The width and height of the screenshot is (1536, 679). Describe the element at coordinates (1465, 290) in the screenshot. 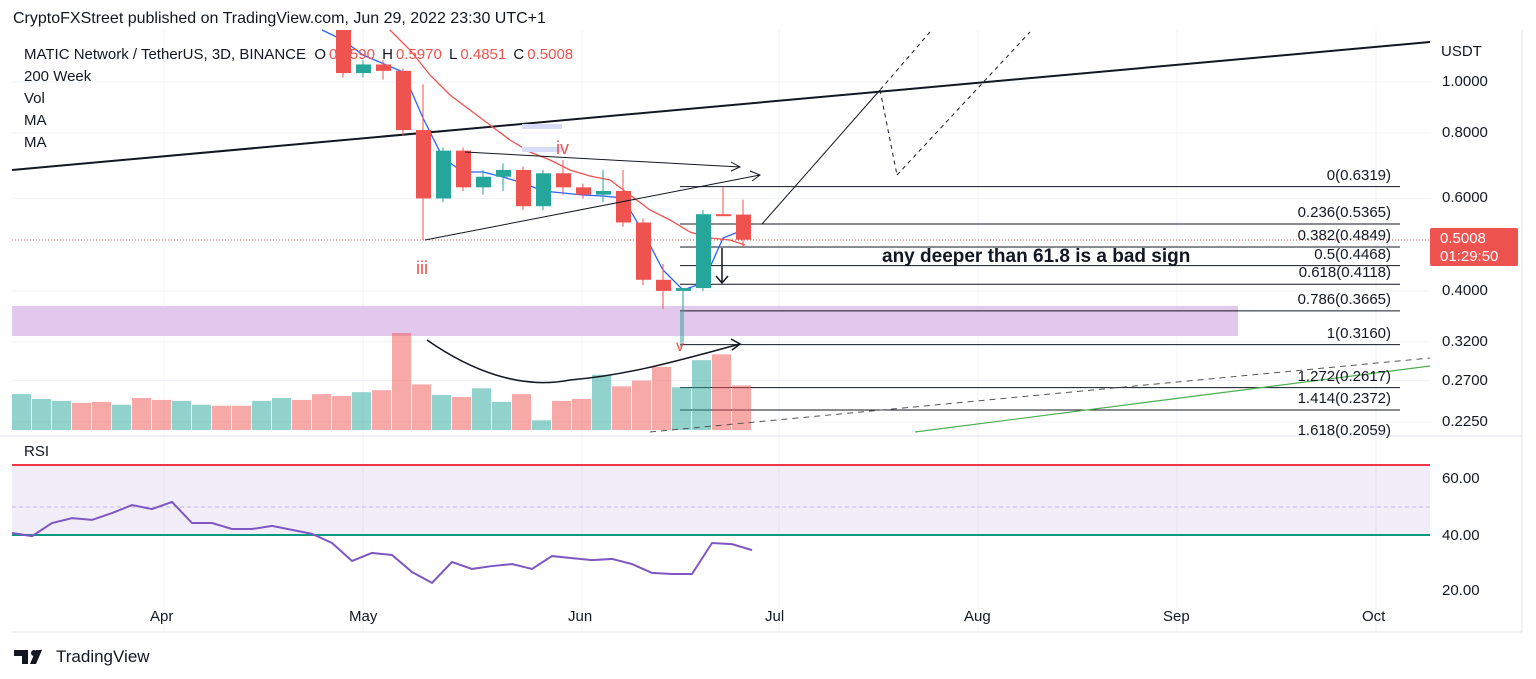

I see `price-tick: 0.4000` at that location.